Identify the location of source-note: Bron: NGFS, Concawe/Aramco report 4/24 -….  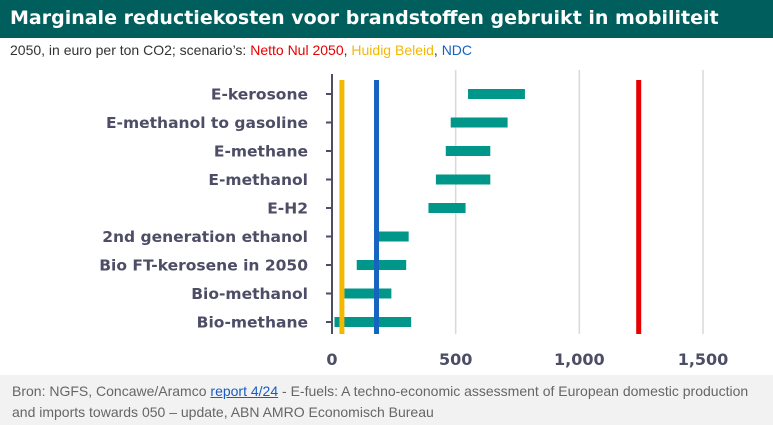
(387, 402).